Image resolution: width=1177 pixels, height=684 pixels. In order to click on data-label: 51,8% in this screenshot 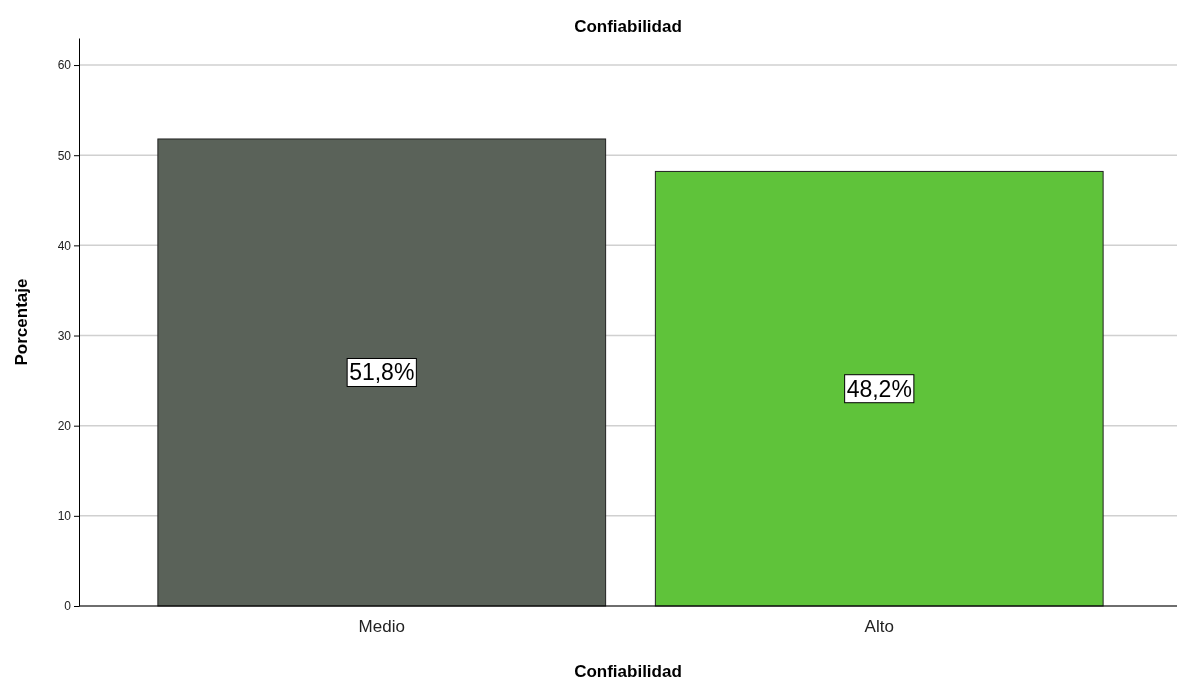, I will do `click(382, 372)`.